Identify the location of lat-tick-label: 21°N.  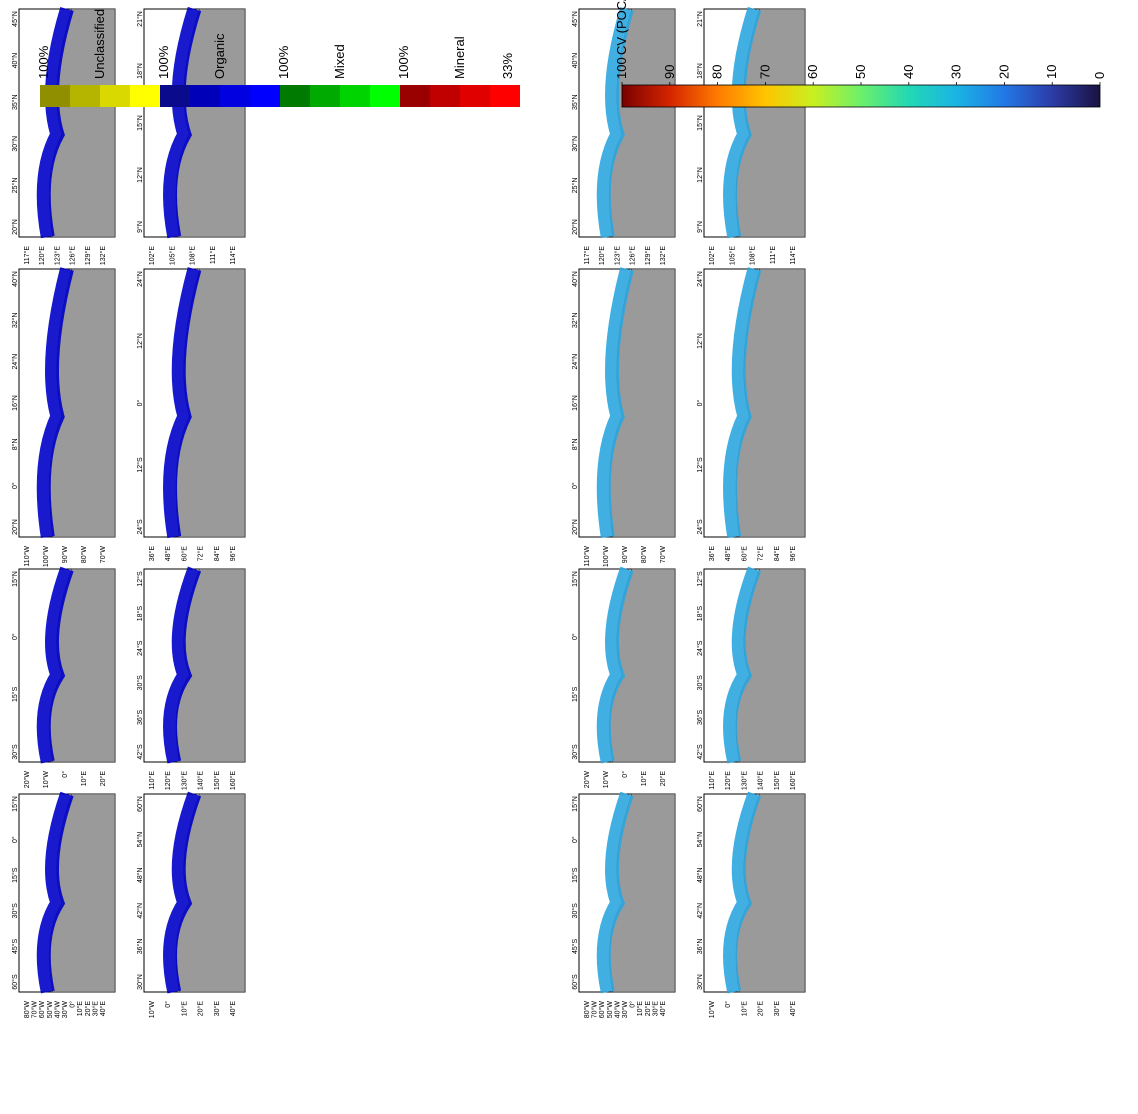
(700, 19).